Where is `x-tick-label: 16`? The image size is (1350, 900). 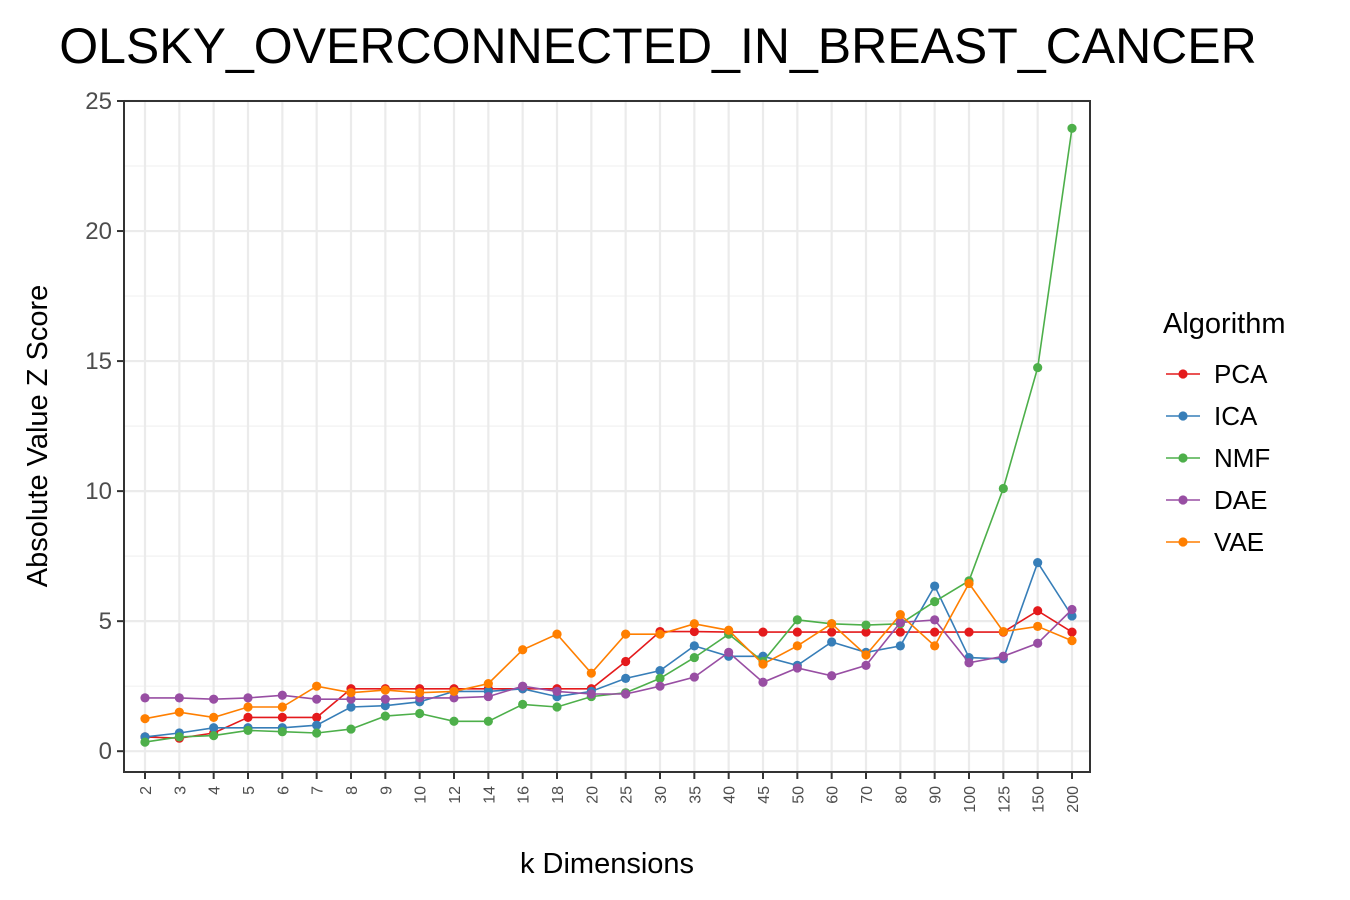
x-tick-label: 16 is located at coordinates (524, 795).